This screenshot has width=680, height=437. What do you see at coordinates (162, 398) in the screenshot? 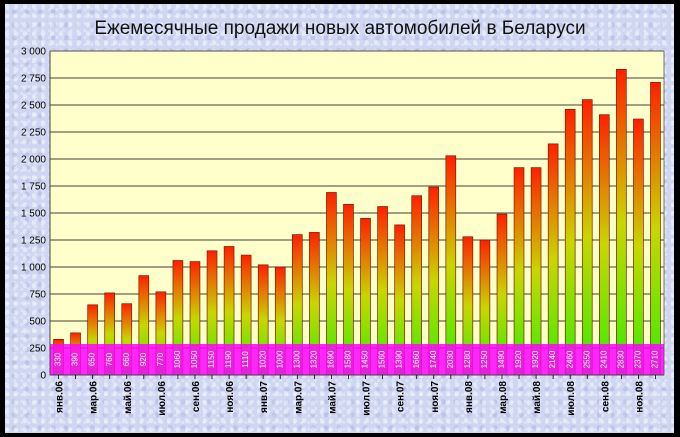
I see `x-tick-label: июл.06` at bounding box center [162, 398].